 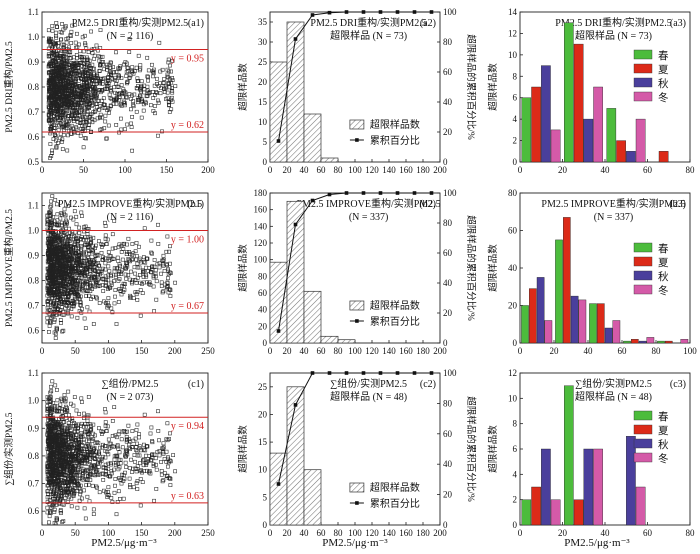 What do you see at coordinates (263, 82) in the screenshot?
I see `y-tick-label: 20` at bounding box center [263, 82].